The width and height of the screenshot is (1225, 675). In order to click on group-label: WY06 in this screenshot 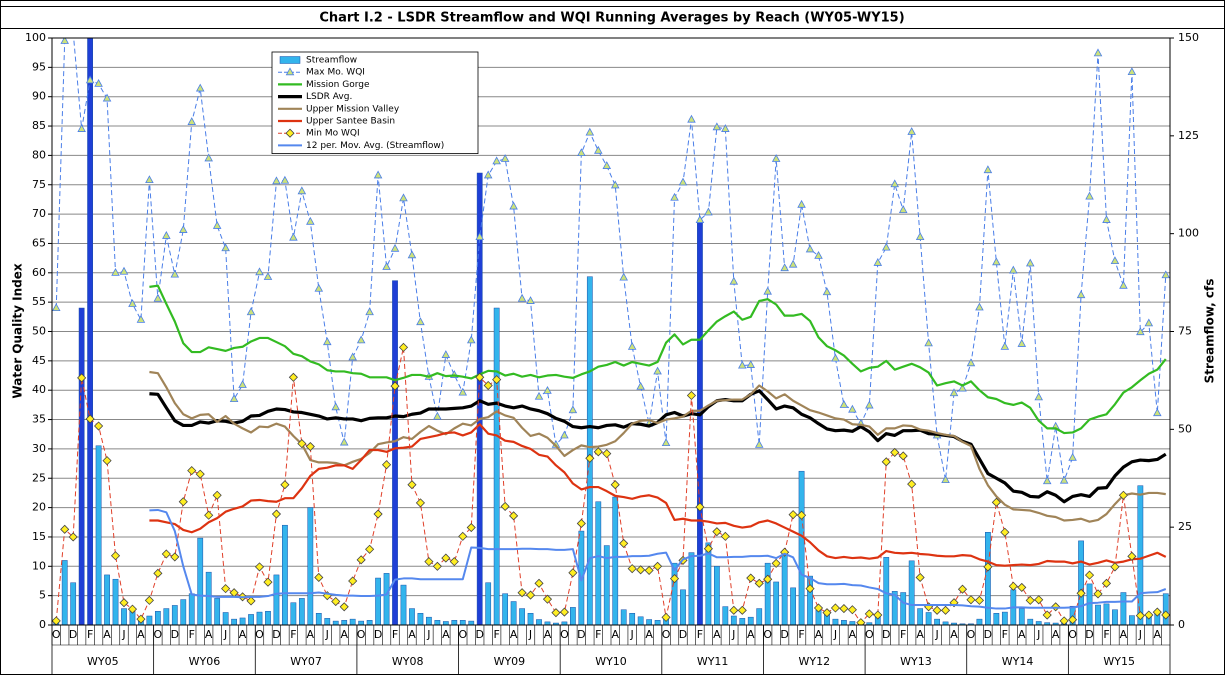, I will do `click(205, 661)`.